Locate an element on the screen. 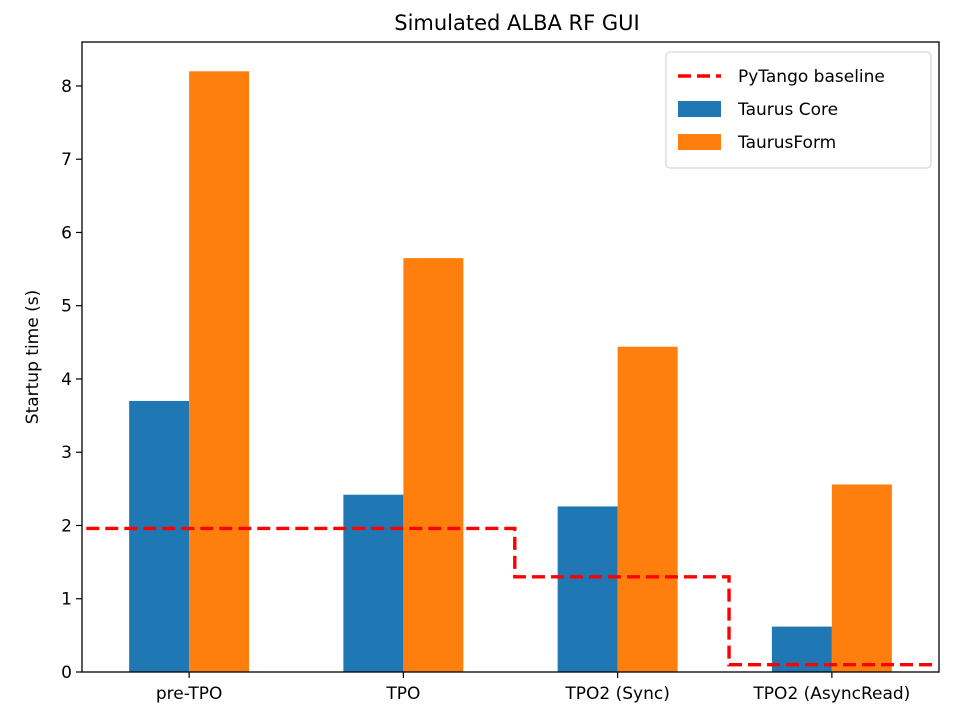  legend-swatch-taurusform is located at coordinates (699, 142).